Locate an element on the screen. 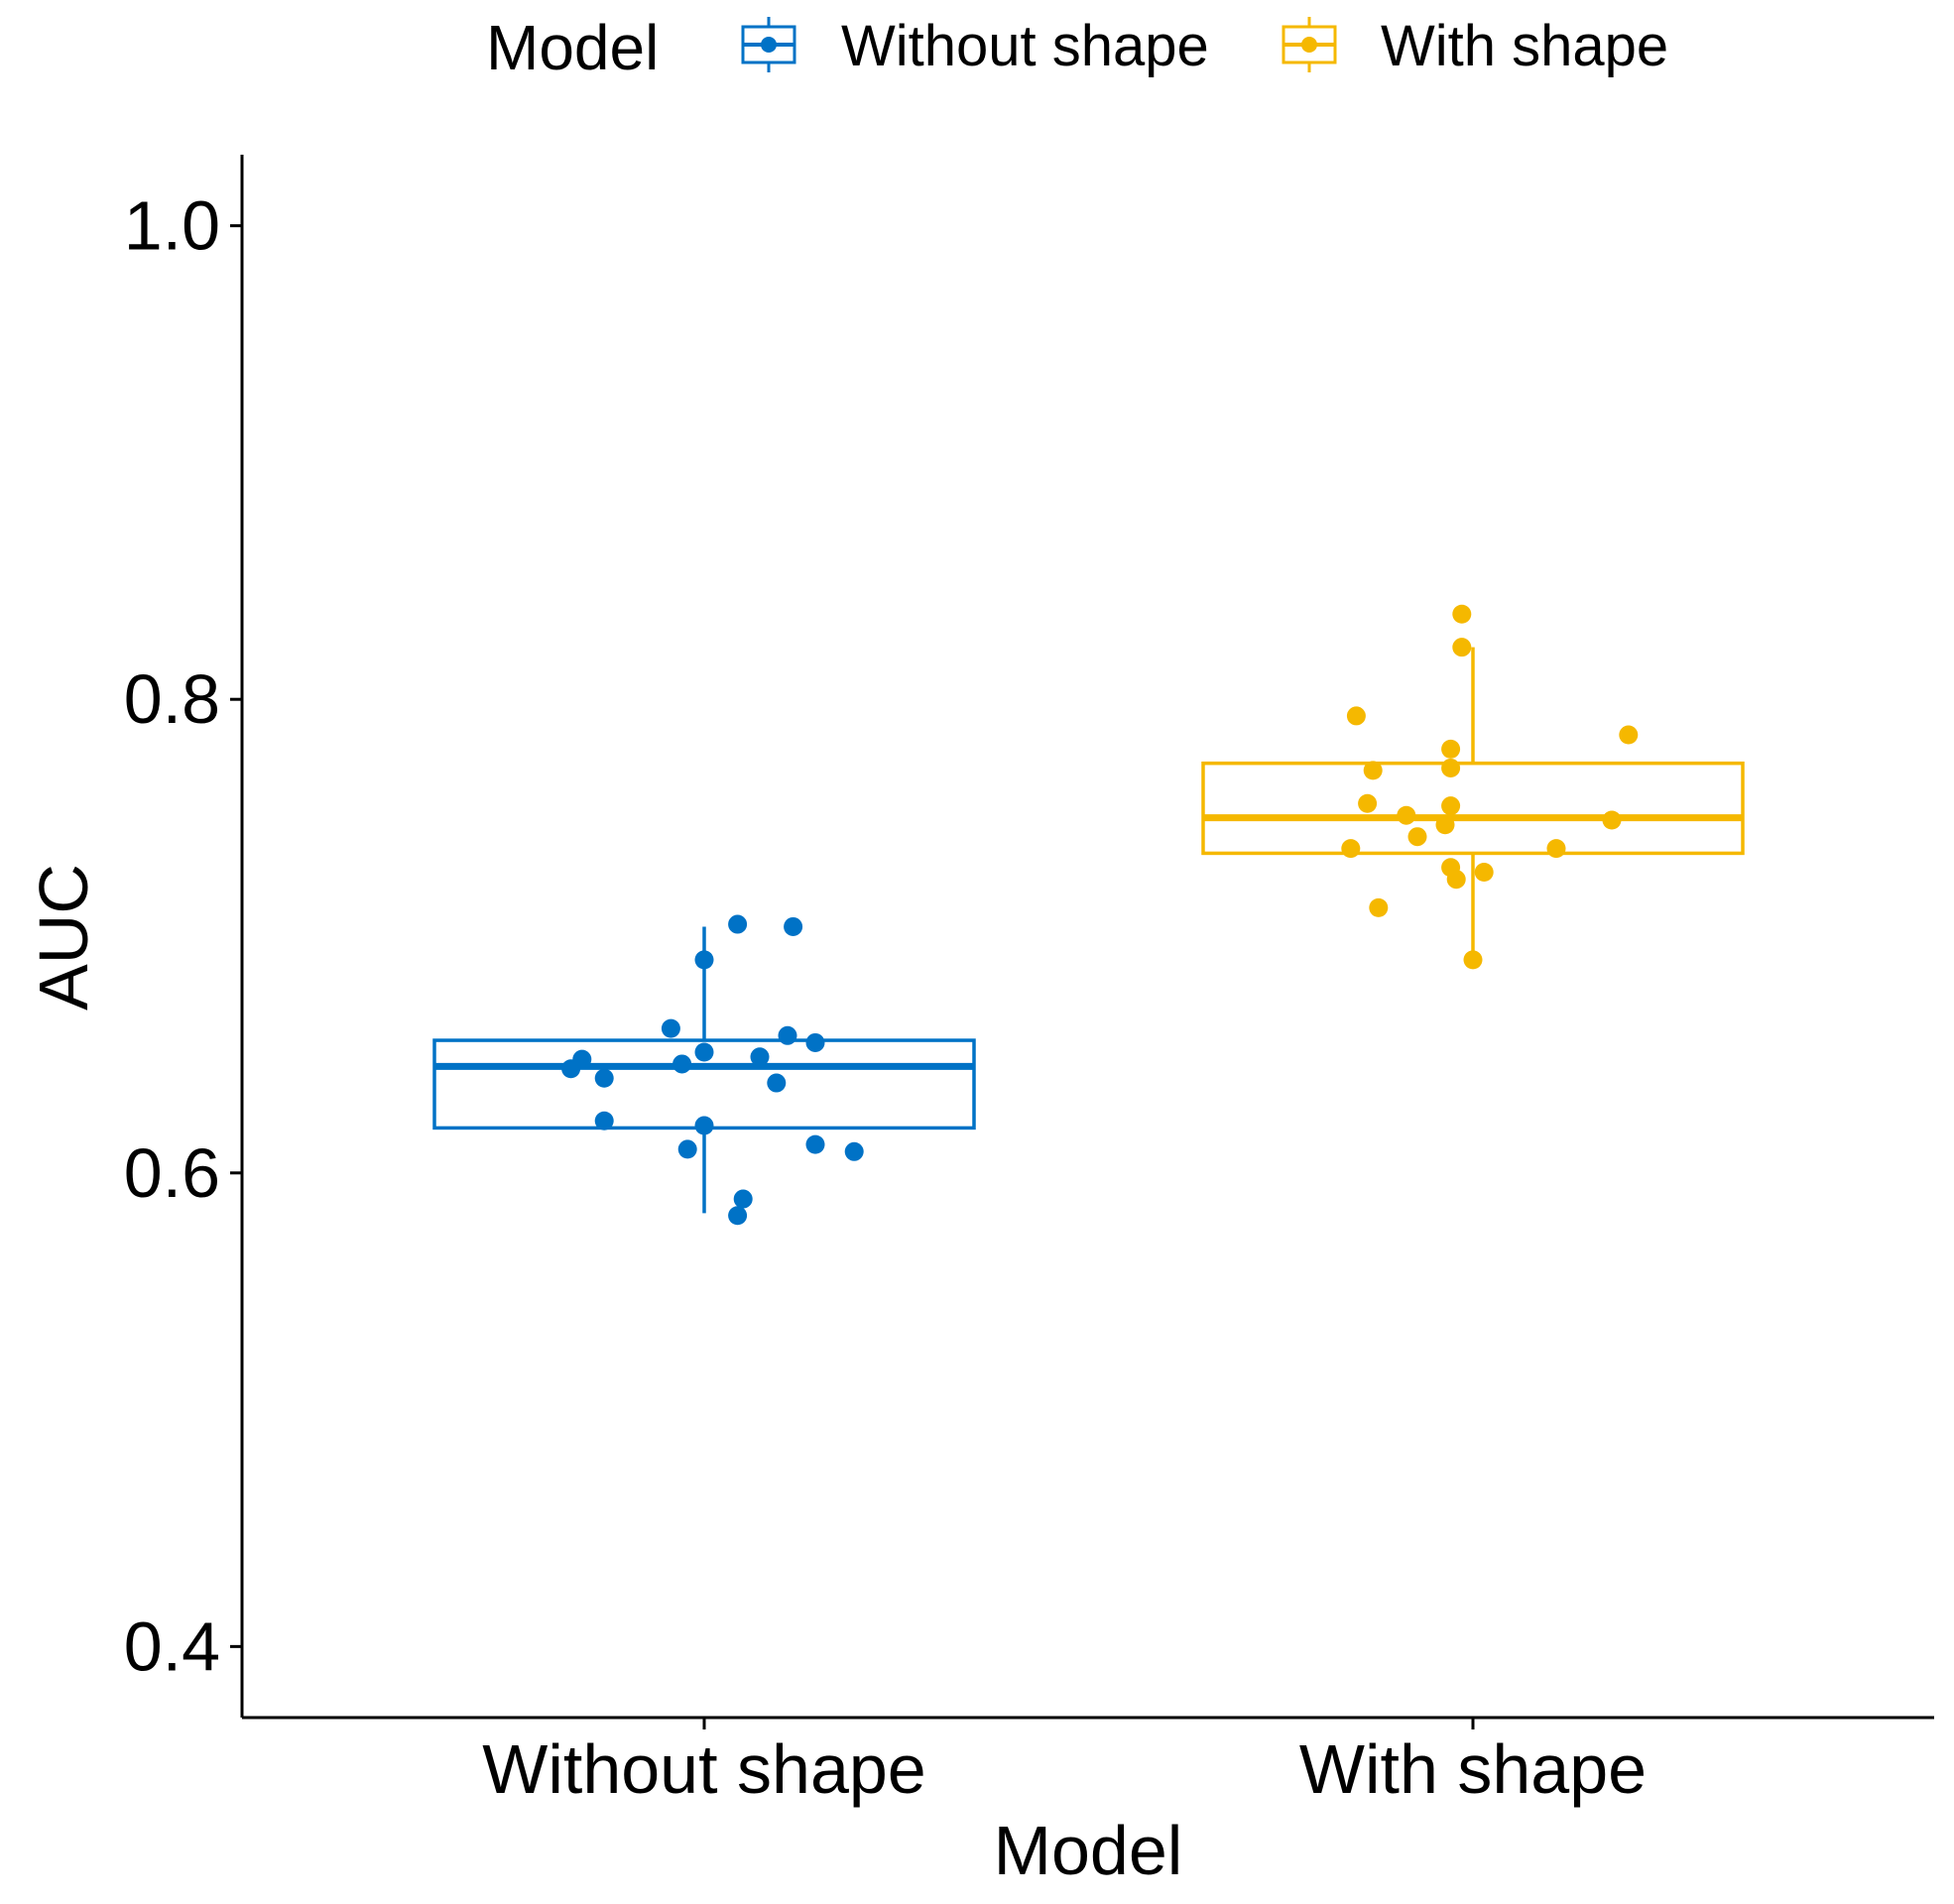 Image resolution: width=1954 pixels, height=1904 pixels. legend-label-0: Without shape is located at coordinates (1025, 46).